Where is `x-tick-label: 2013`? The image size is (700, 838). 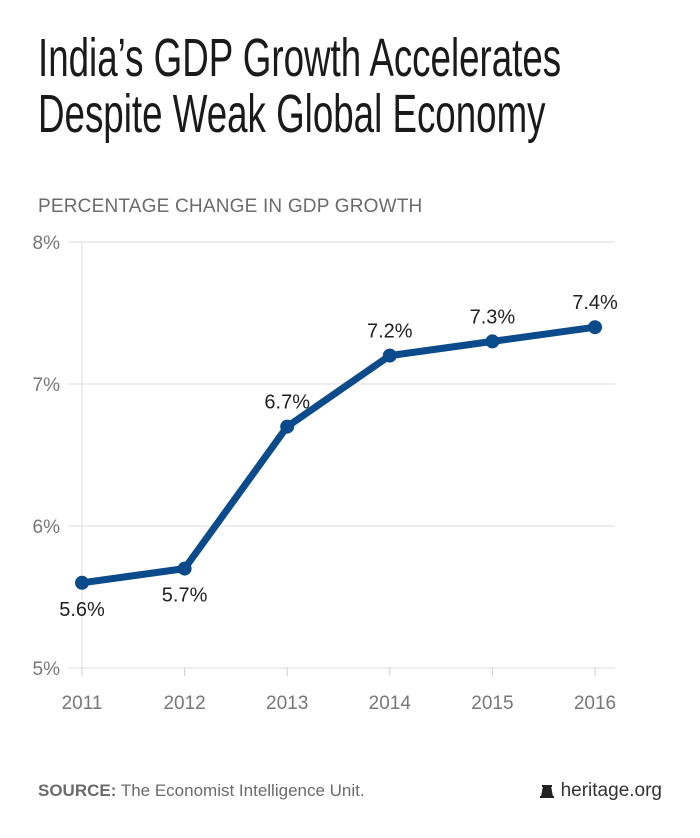
x-tick-label: 2013 is located at coordinates (287, 703).